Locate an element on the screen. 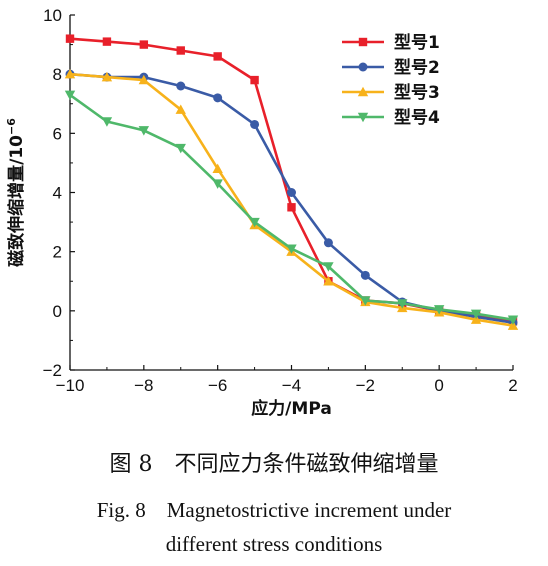 The height and width of the screenshot is (566, 548). x-tick-label: −2 is located at coordinates (365, 385).